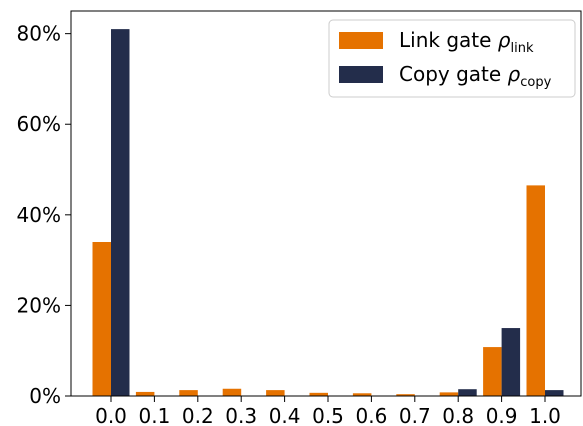 This screenshot has height=426, width=583. What do you see at coordinates (285, 415) in the screenshot?
I see `x-tick-label: 0.4` at bounding box center [285, 415].